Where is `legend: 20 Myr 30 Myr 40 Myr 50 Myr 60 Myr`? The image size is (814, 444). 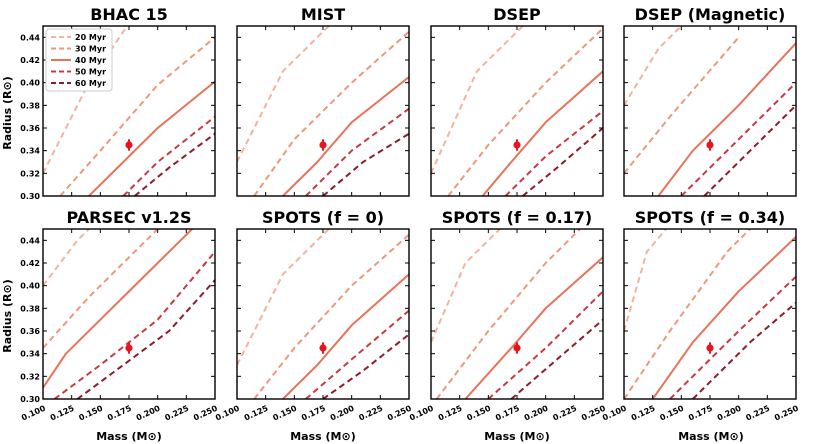
legend: 20 Myr 30 Myr 40 Myr 50 Myr 60 Myr is located at coordinates (79, 60).